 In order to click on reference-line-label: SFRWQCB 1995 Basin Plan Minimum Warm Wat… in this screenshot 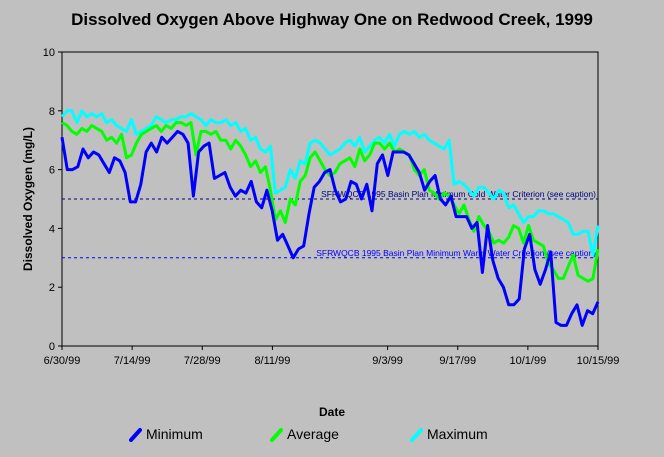, I will do `click(456, 253)`.